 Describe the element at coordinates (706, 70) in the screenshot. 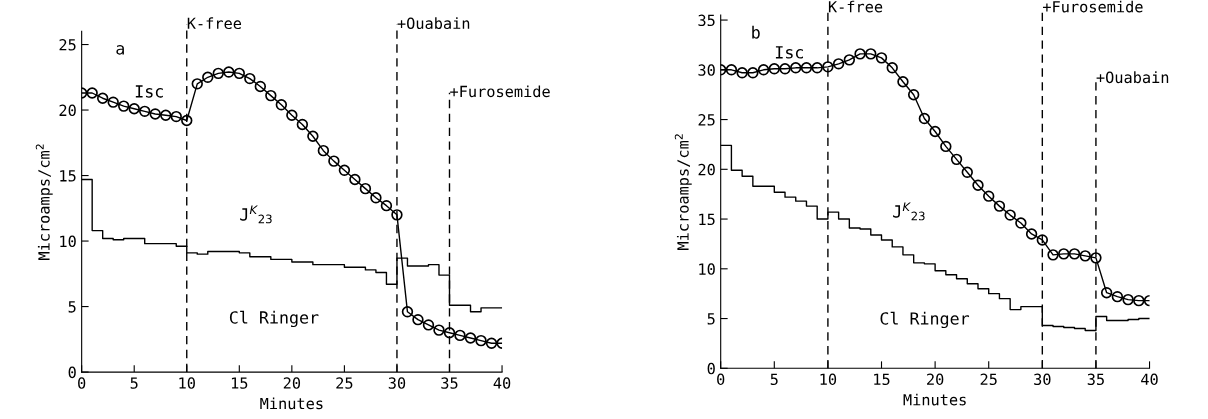

I see `y-tick-label: 30` at that location.